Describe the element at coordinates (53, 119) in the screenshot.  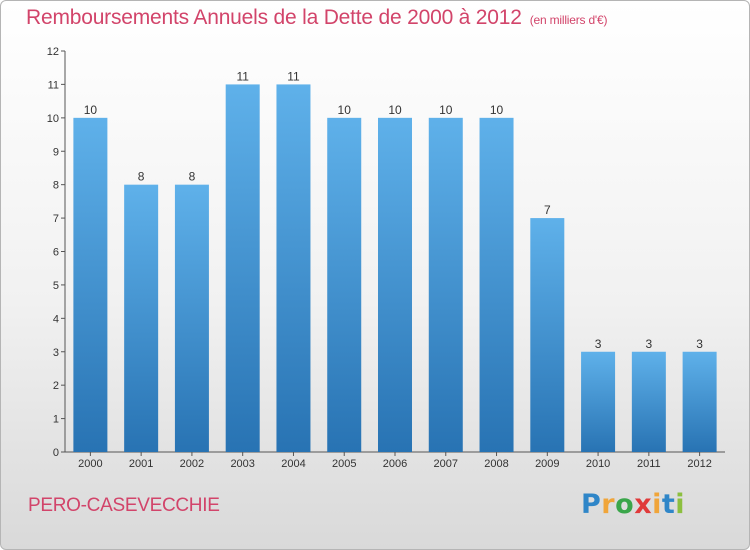
I see `y-tick-label: 10` at that location.